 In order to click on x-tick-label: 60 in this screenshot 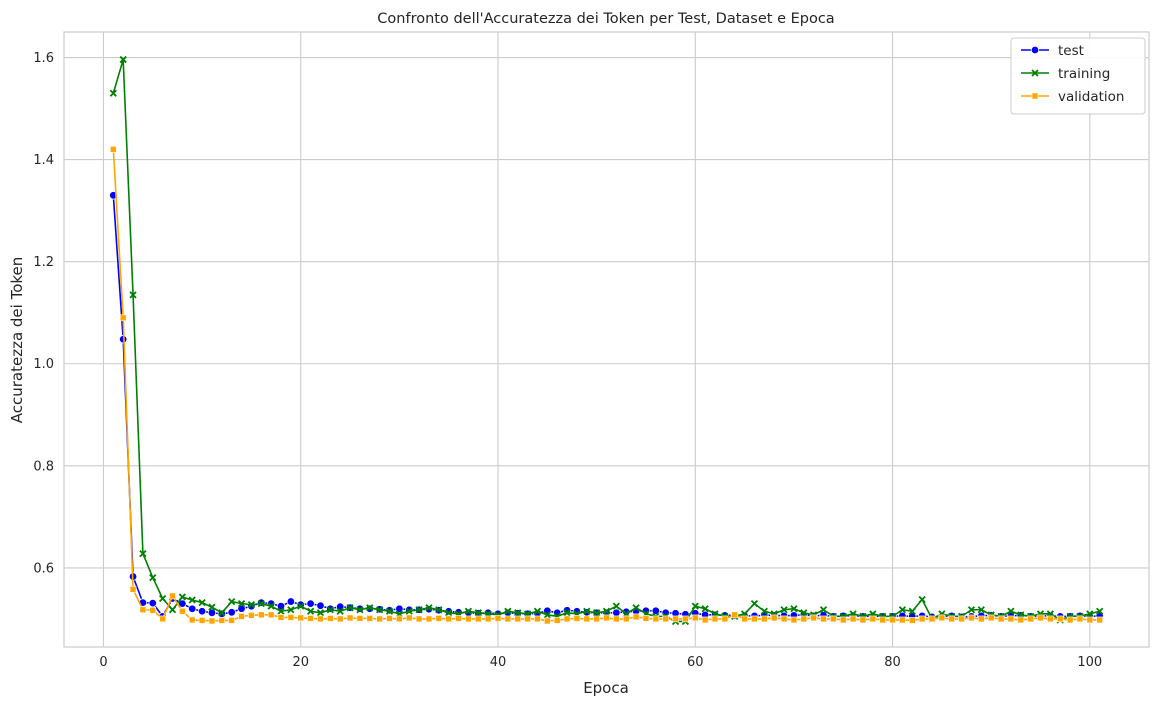, I will do `click(695, 662)`.